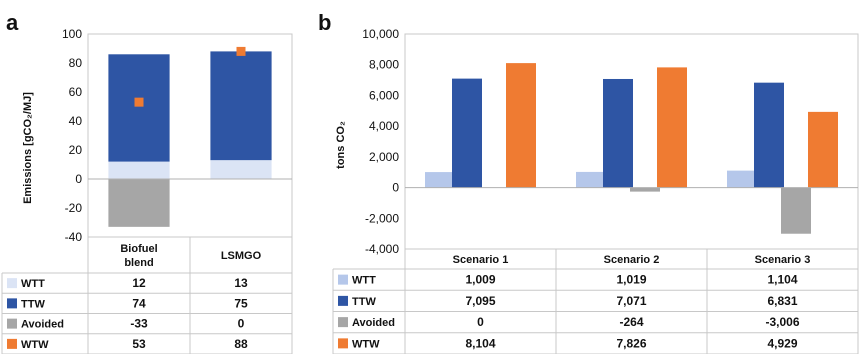  What do you see at coordinates (366, 344) in the screenshot?
I see `panel-b-legend-label: WTW` at bounding box center [366, 344].